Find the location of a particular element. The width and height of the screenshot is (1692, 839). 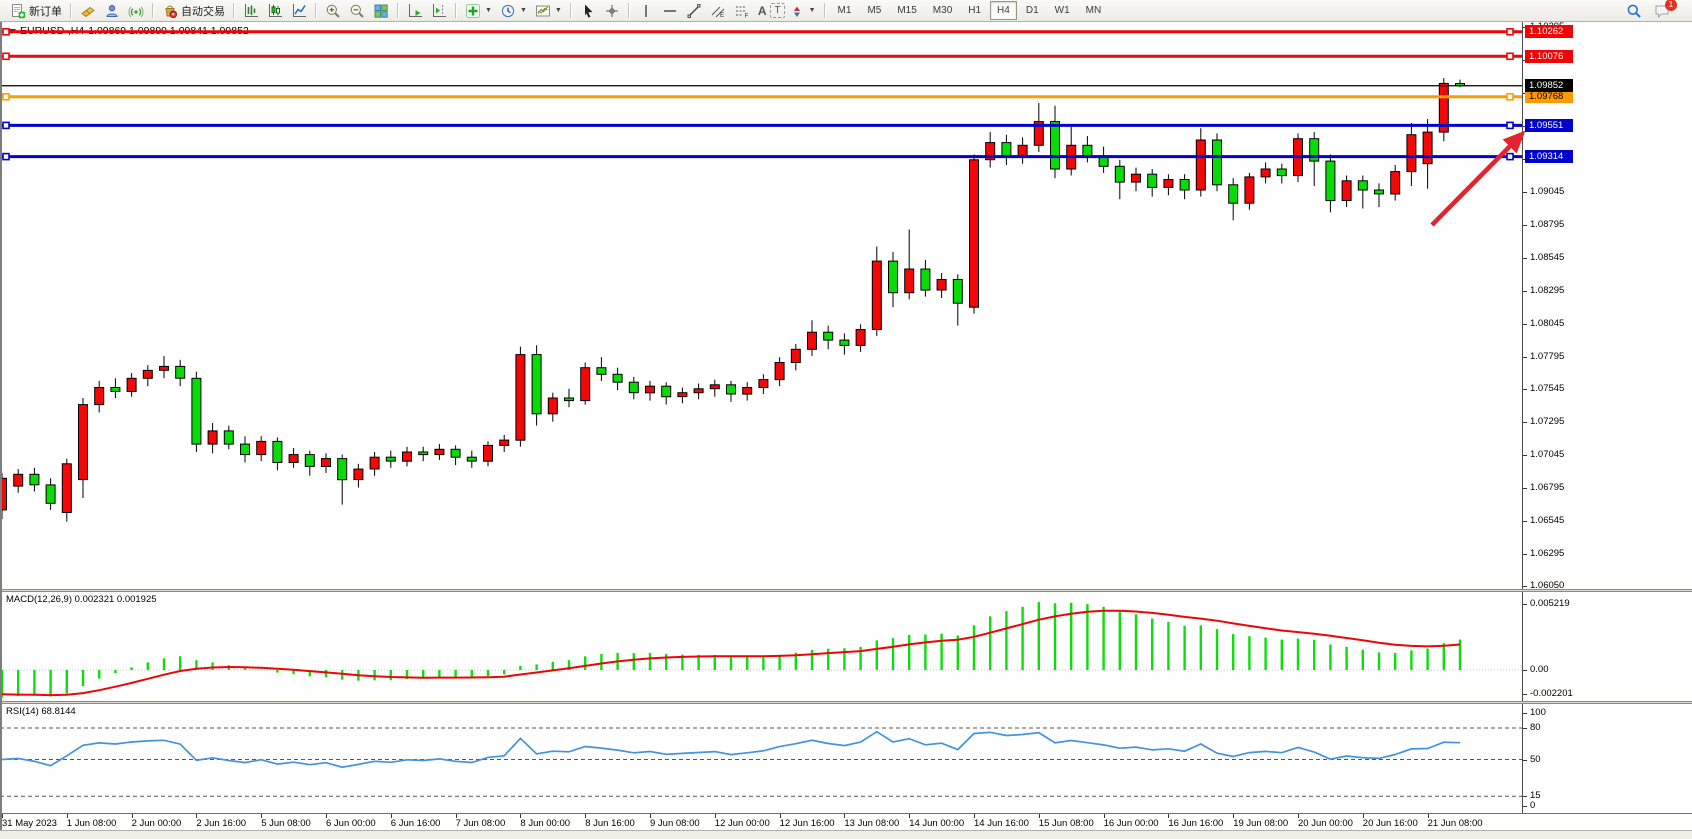

timeframe-button-m30: M30 is located at coordinates (942, 10).